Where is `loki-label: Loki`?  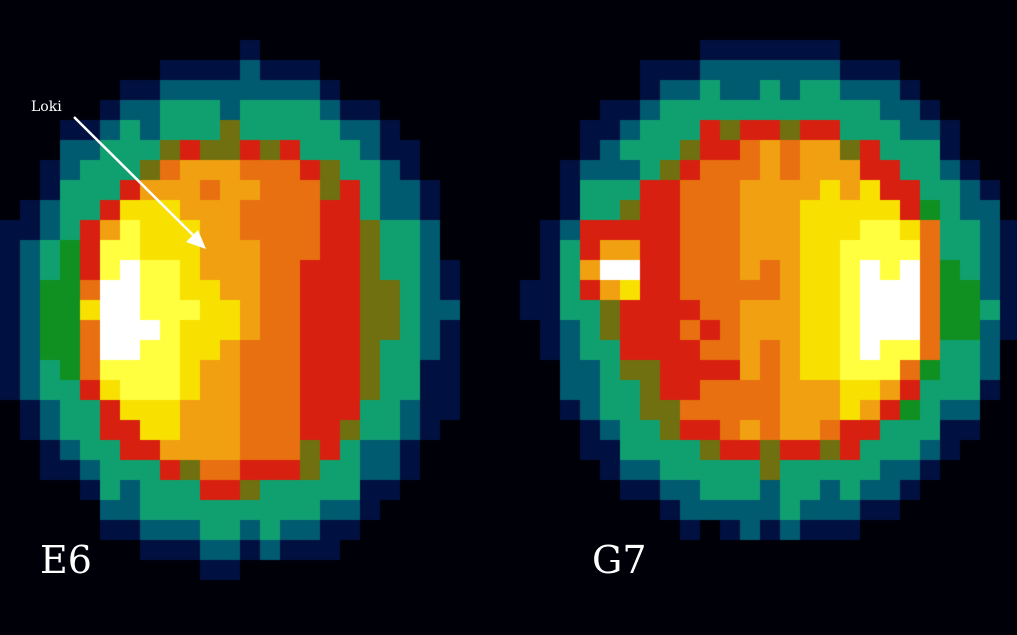 loki-label: Loki is located at coordinates (46, 107).